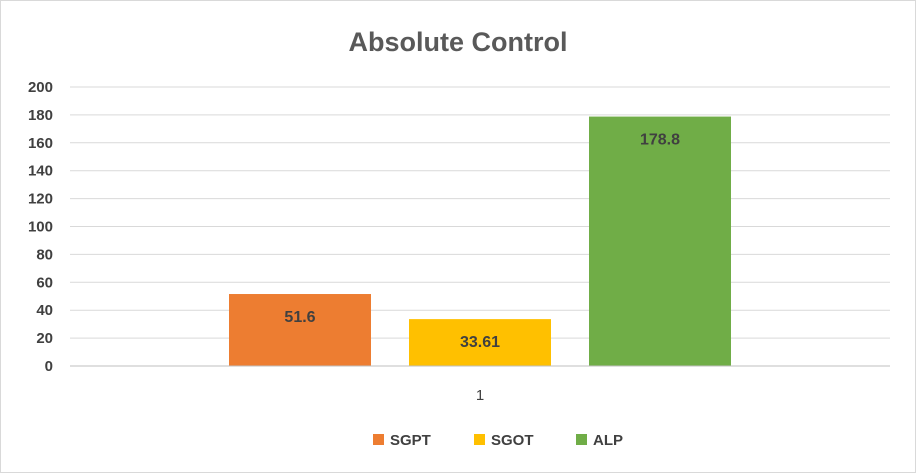 Image resolution: width=916 pixels, height=473 pixels. Describe the element at coordinates (300, 330) in the screenshot. I see `bar-sgpt` at that location.